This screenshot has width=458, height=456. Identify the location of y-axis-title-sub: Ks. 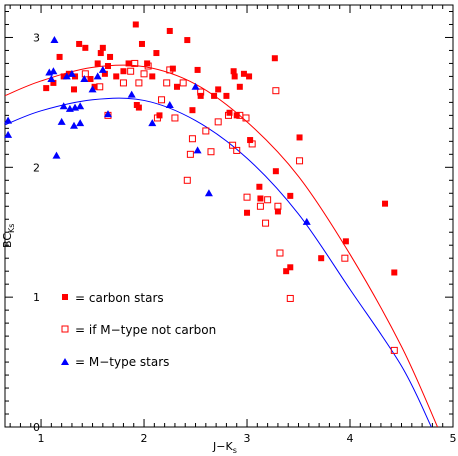
(11, 228).